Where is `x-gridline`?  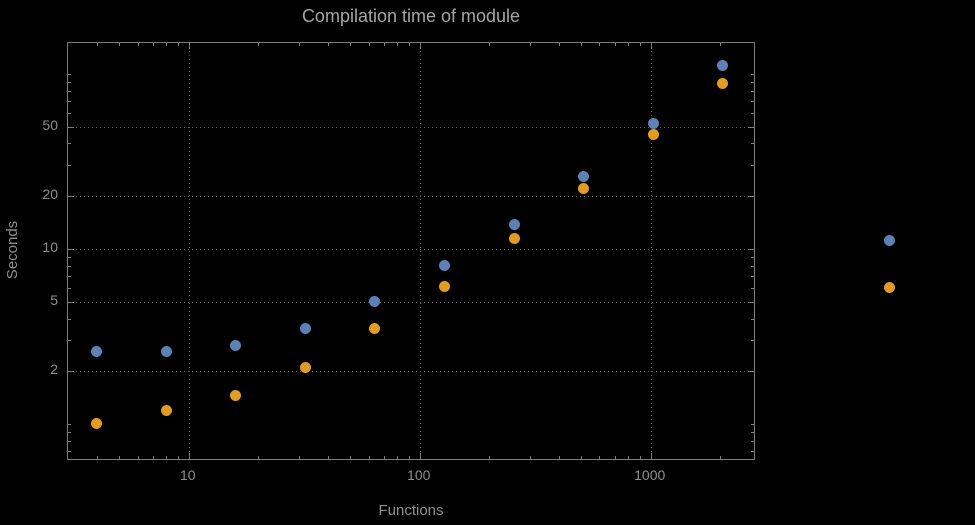 x-gridline is located at coordinates (651, 251).